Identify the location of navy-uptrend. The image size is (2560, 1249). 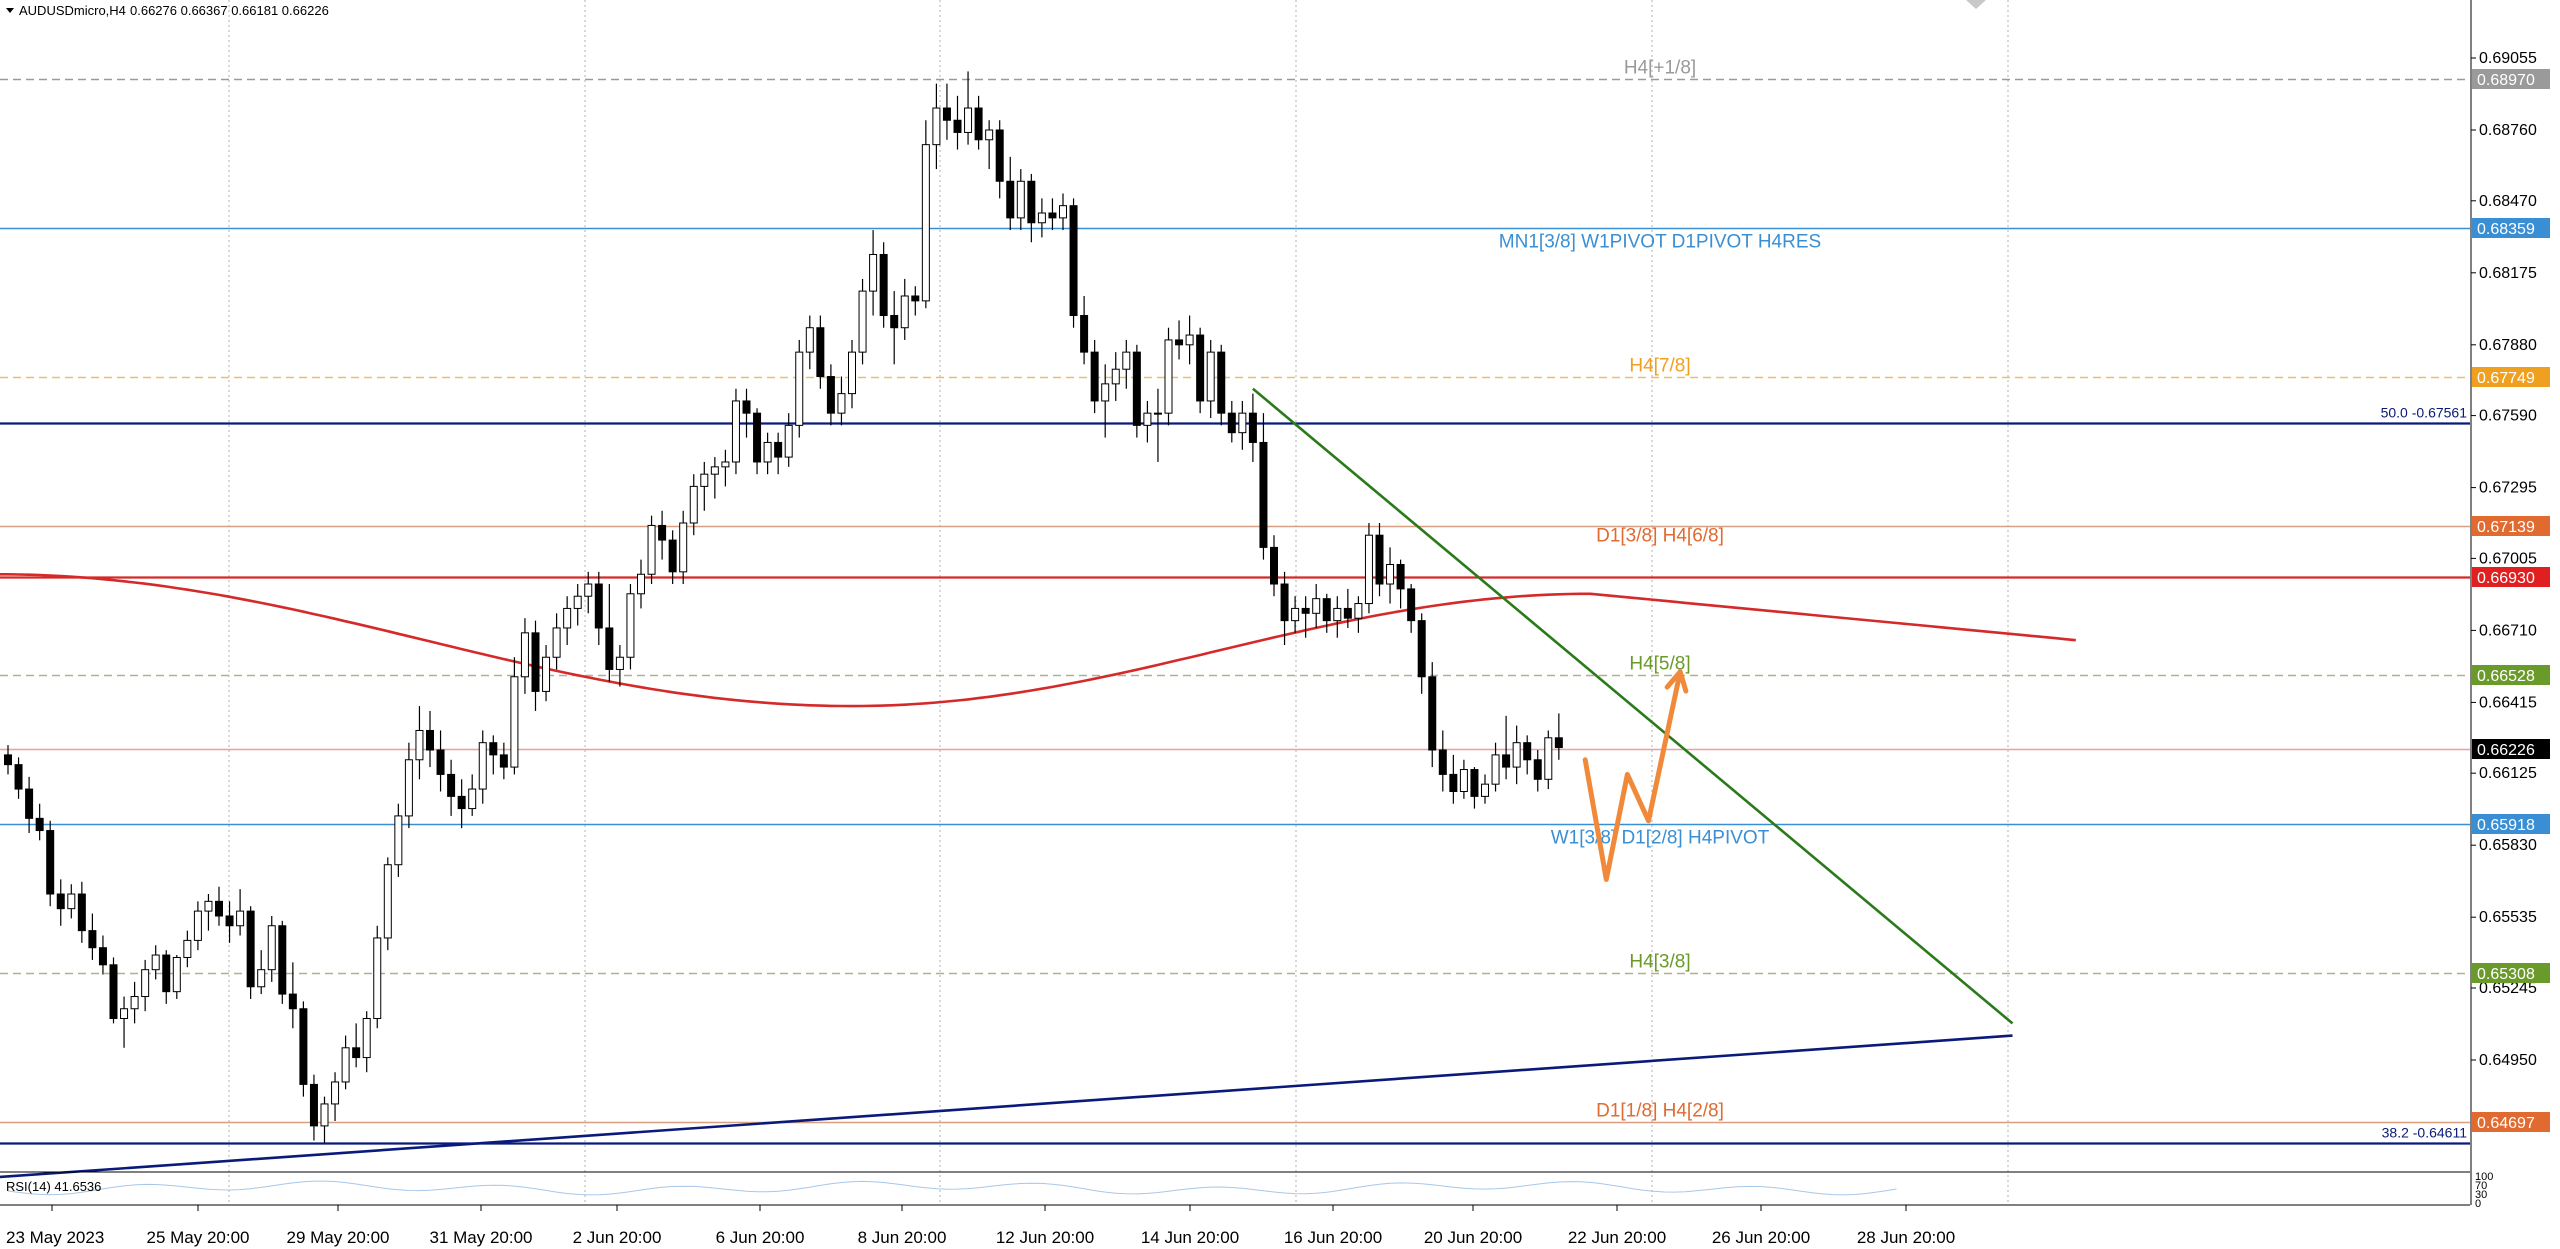
(1006, 1106).